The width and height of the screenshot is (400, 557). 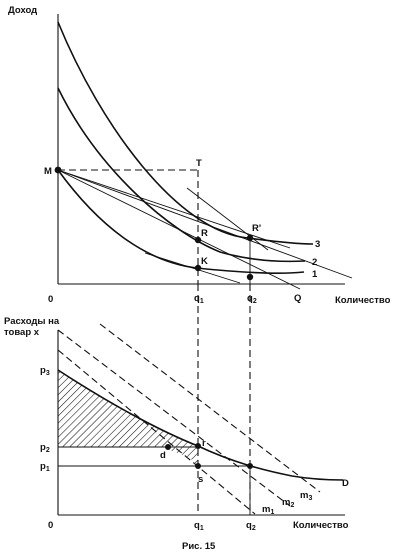 What do you see at coordinates (250, 238) in the screenshot?
I see `point-r-prime` at bounding box center [250, 238].